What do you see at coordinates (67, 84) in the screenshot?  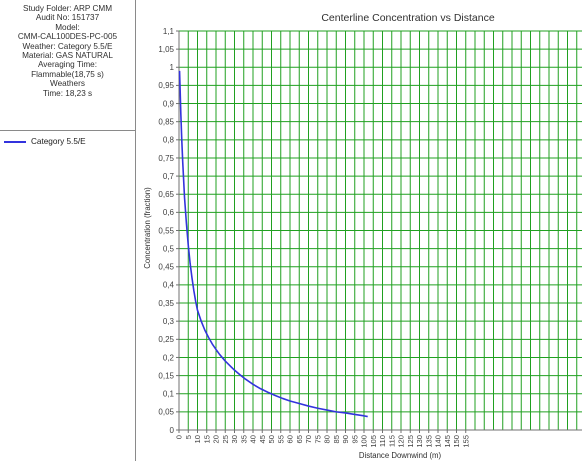 I see `info-line: Weathers` at bounding box center [67, 84].